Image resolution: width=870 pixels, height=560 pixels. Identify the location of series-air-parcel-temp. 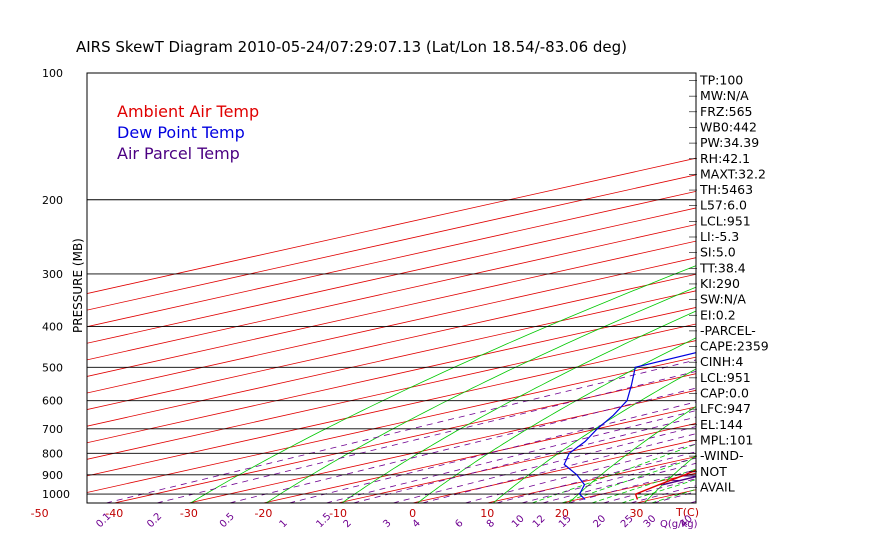
(679, 480).